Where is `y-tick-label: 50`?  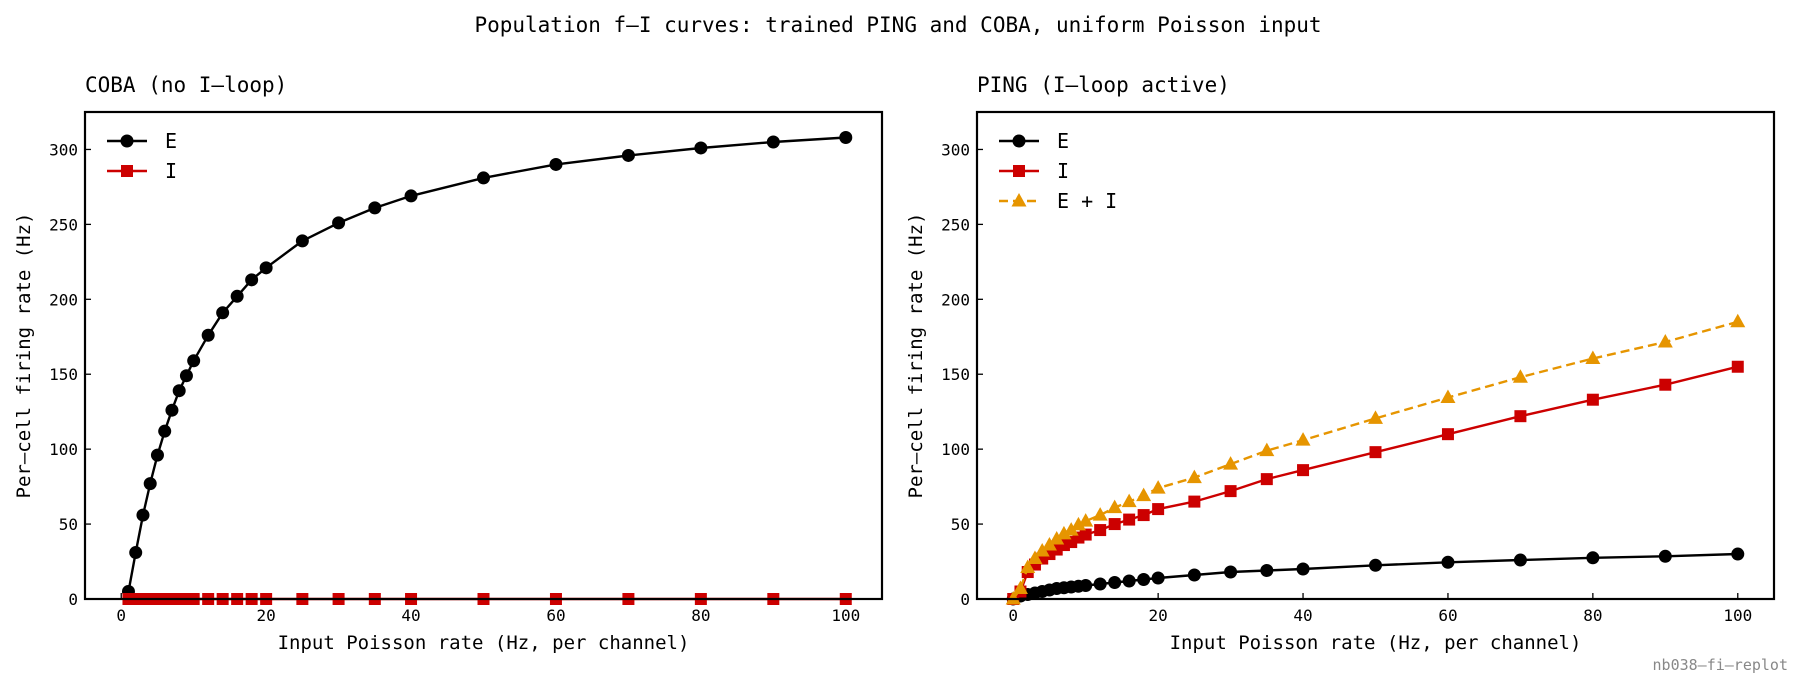 y-tick-label: 50 is located at coordinates (68, 524).